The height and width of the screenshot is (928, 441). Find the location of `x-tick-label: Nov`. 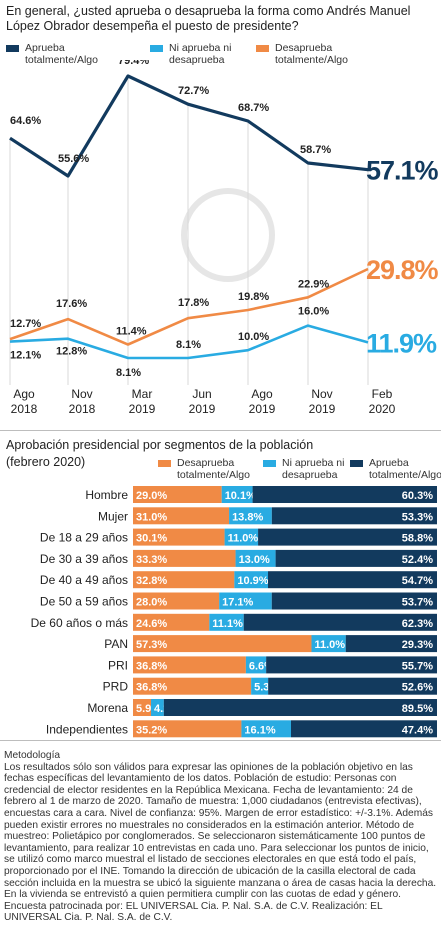

x-tick-label: Nov is located at coordinates (81, 394).